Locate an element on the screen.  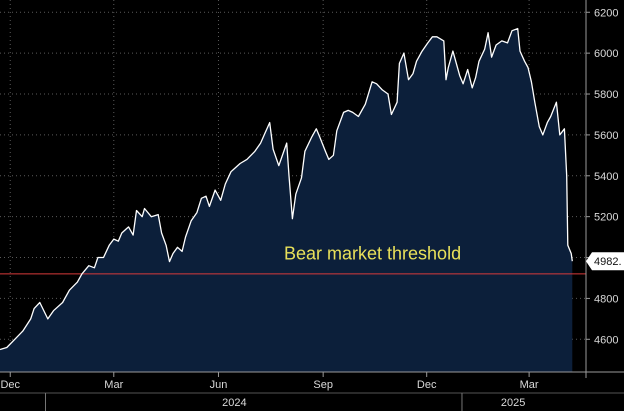
y-tick-label: 4600 is located at coordinates (606, 340).